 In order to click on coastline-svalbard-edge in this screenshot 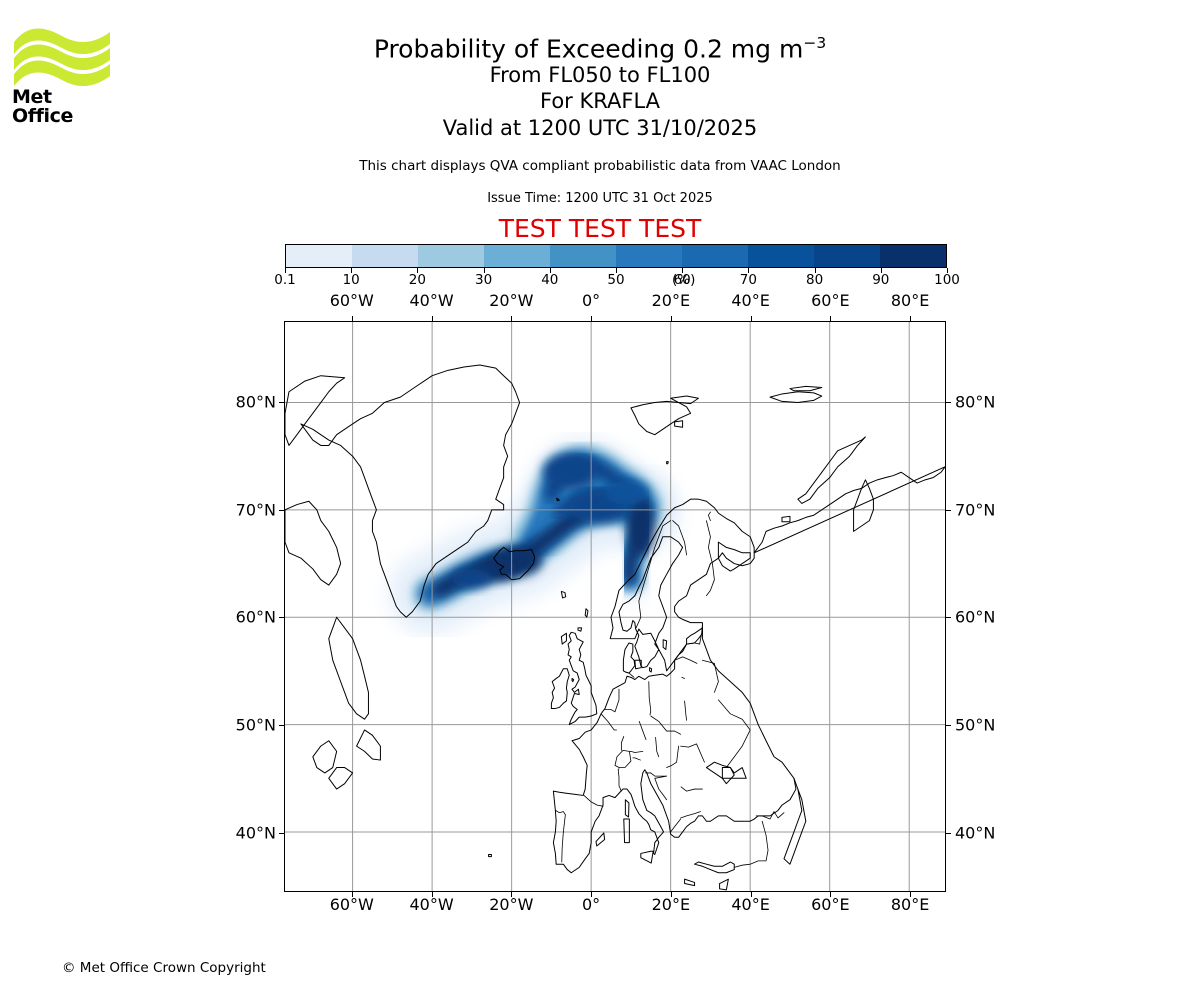, I will do `click(679, 424)`.